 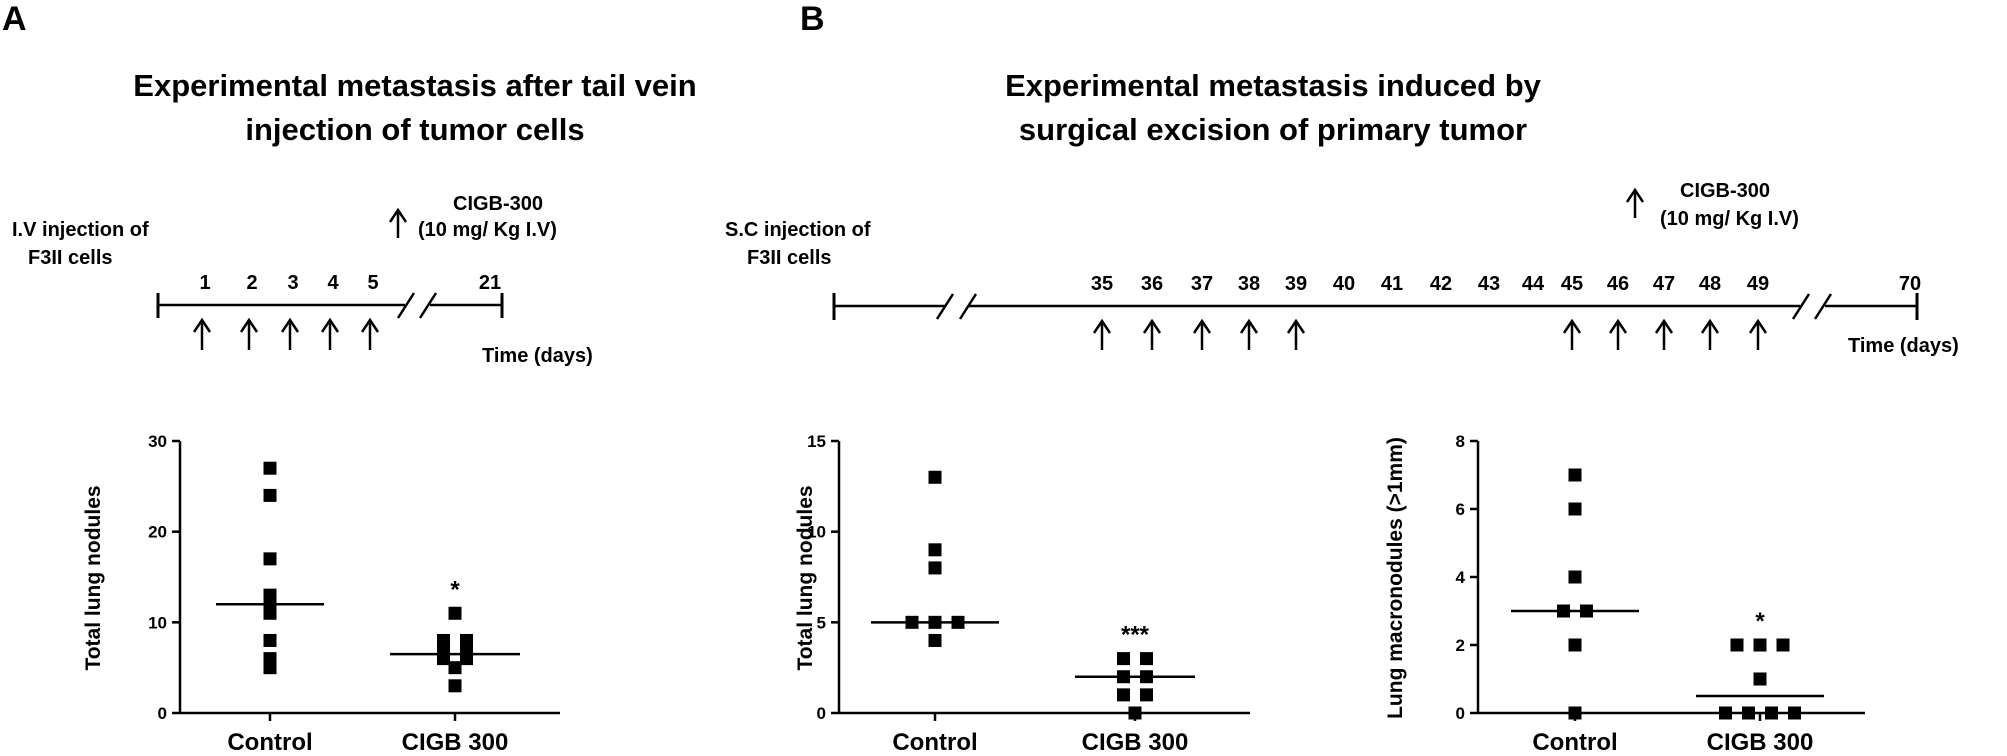 I want to click on timeline-b-day-label: 41, so click(x=1392, y=284).